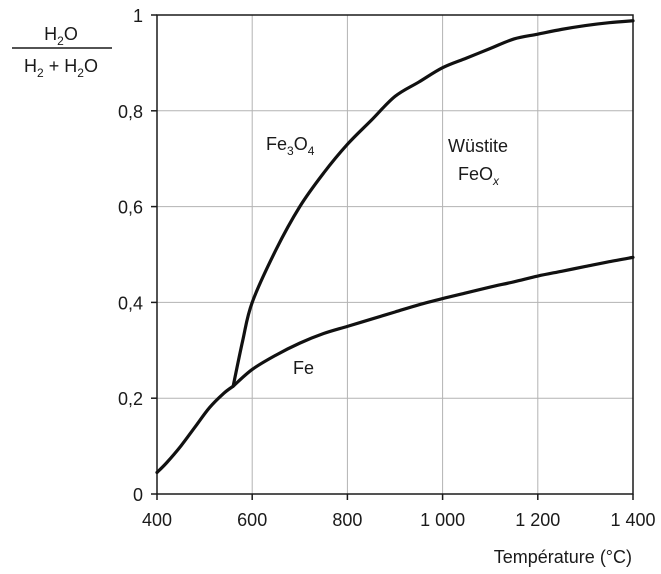 Image resolution: width=661 pixels, height=574 pixels. Describe the element at coordinates (61, 68) in the screenshot. I see `y-label-denominator: H2 + H2O` at that location.